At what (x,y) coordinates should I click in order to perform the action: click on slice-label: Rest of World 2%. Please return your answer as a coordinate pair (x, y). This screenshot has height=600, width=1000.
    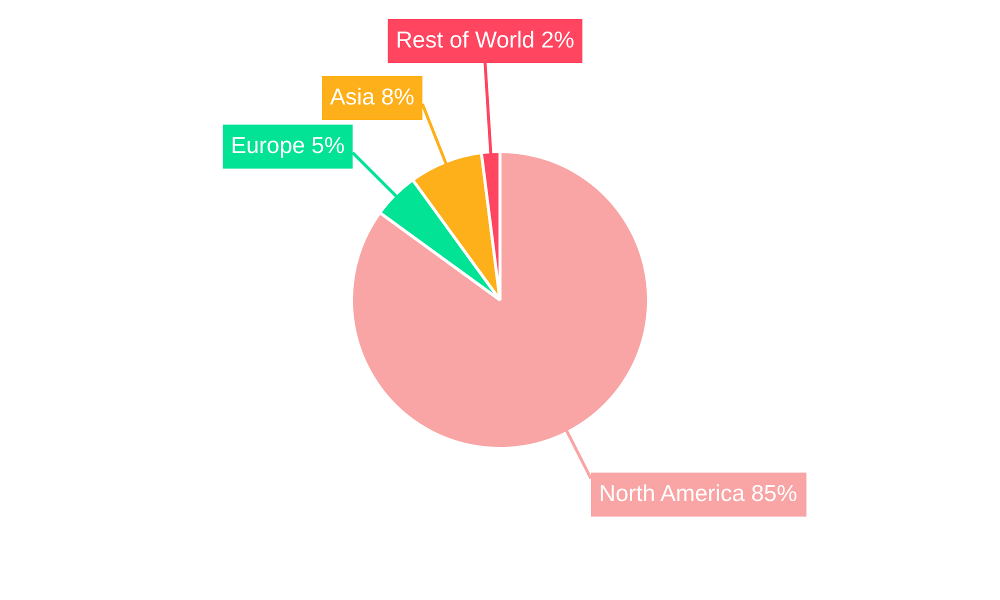
    Looking at the image, I should click on (485, 39).